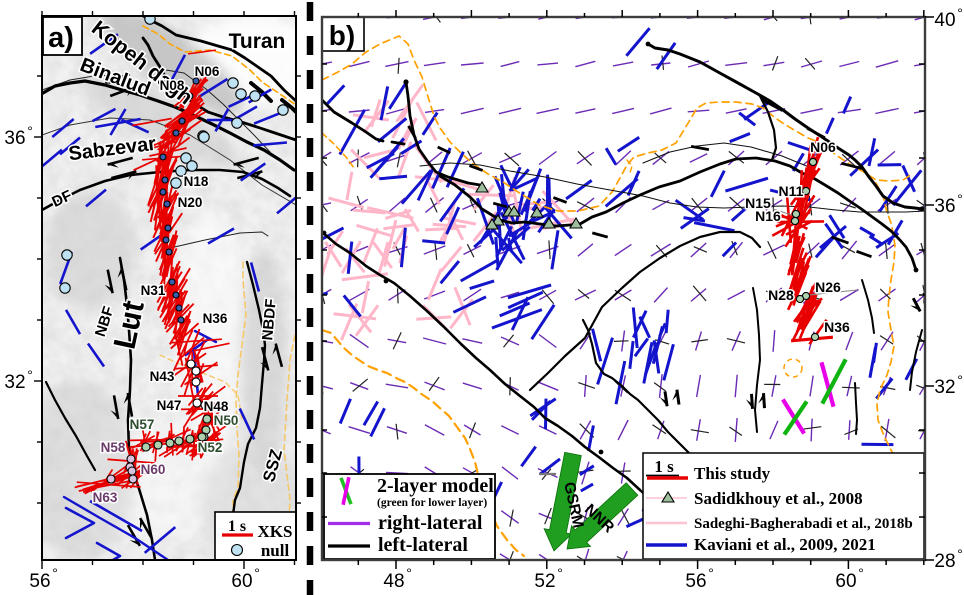 The height and width of the screenshot is (595, 964). I want to click on svg-text: 52, so click(544, 581).